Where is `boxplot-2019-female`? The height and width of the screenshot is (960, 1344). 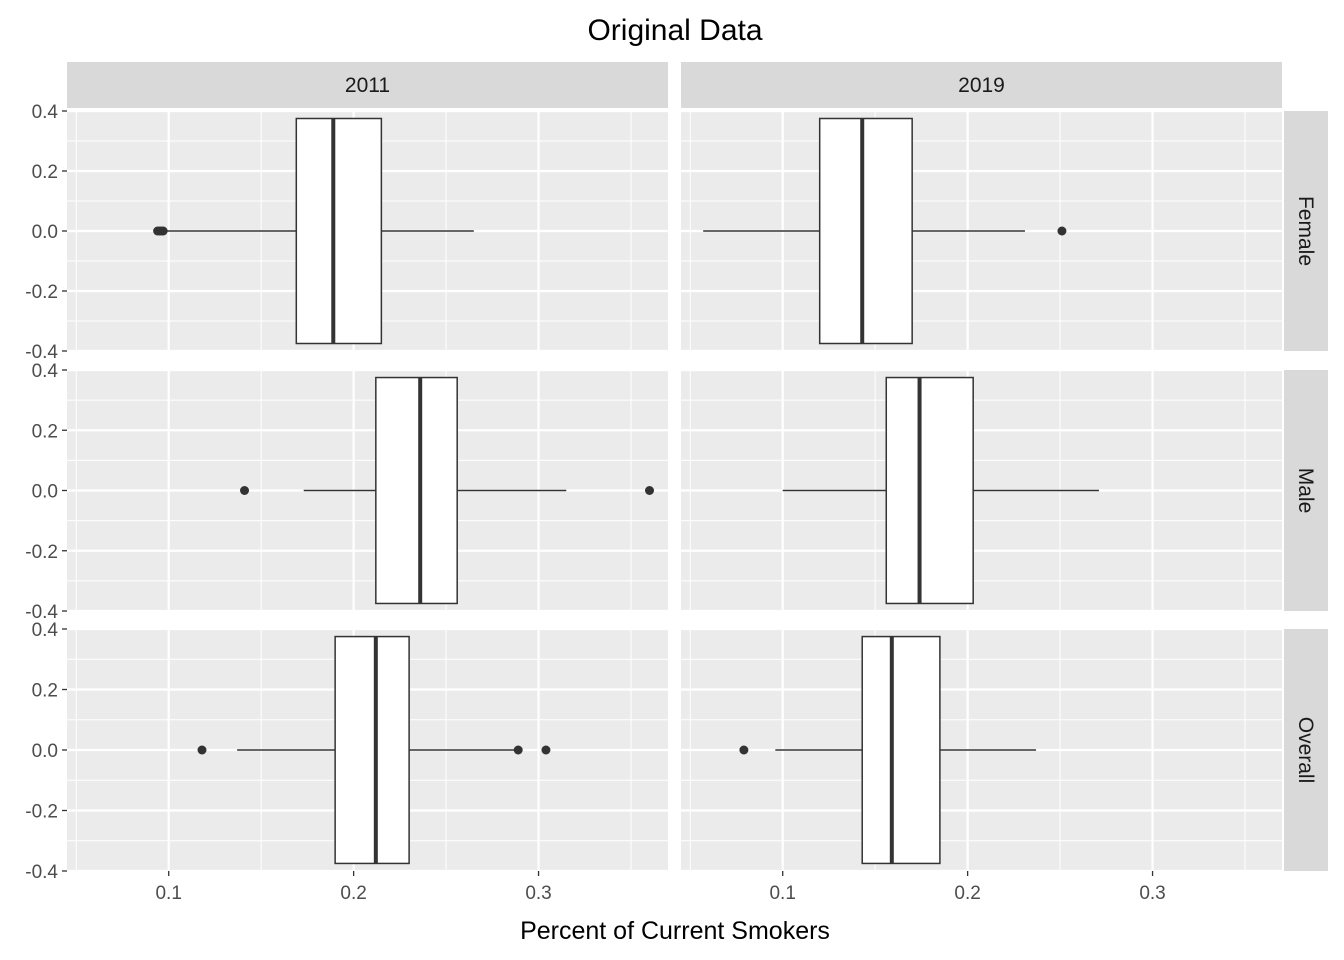
boxplot-2019-female is located at coordinates (885, 231).